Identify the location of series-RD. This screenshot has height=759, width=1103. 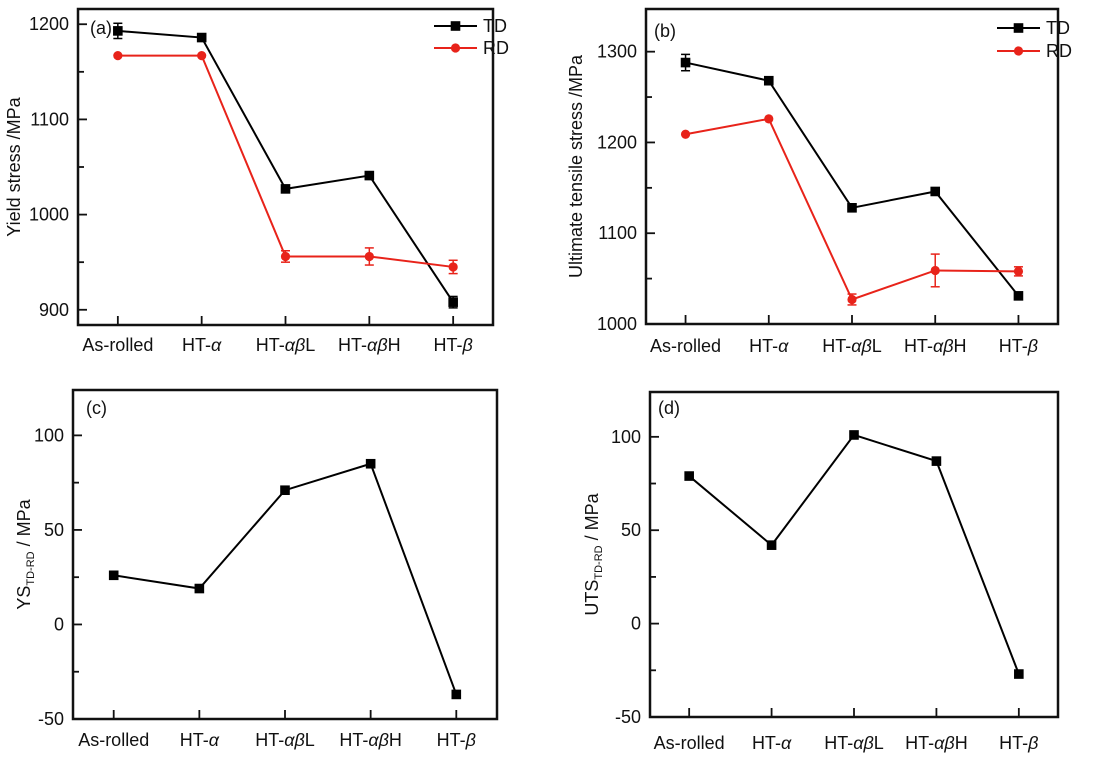
(852, 210).